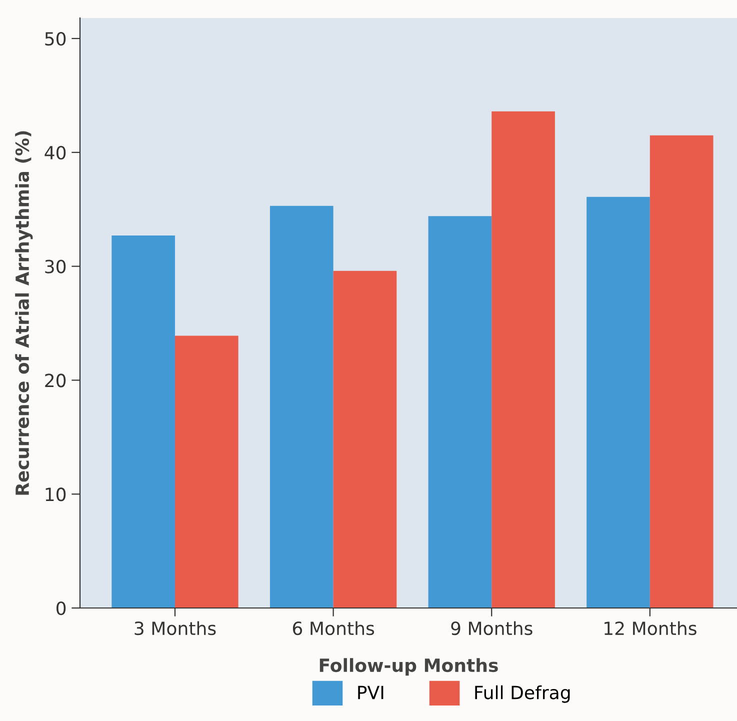 The image size is (737, 721). I want to click on y-tick-label: 30, so click(55, 267).